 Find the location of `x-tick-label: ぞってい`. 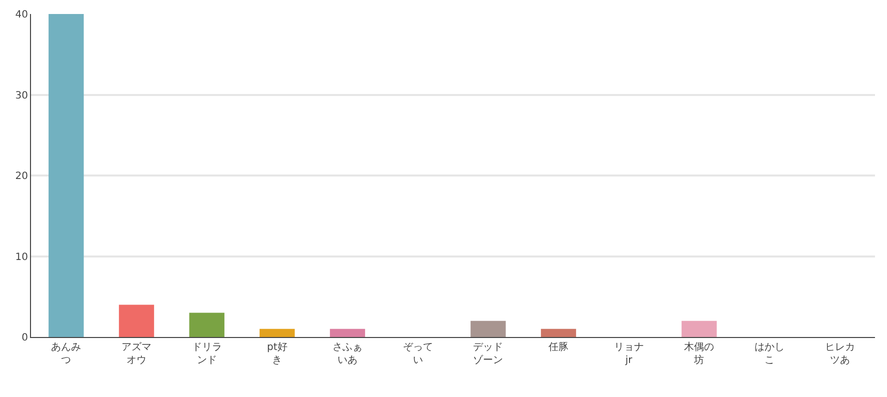

x-tick-label: ぞってい is located at coordinates (417, 354).